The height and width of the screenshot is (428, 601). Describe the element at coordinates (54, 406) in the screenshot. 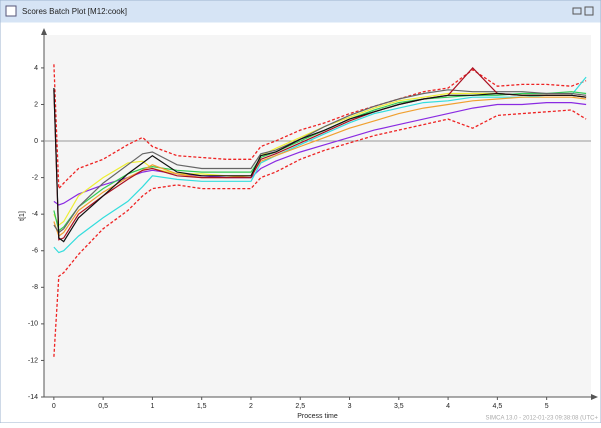

I see `x-tick-label: 0` at that location.